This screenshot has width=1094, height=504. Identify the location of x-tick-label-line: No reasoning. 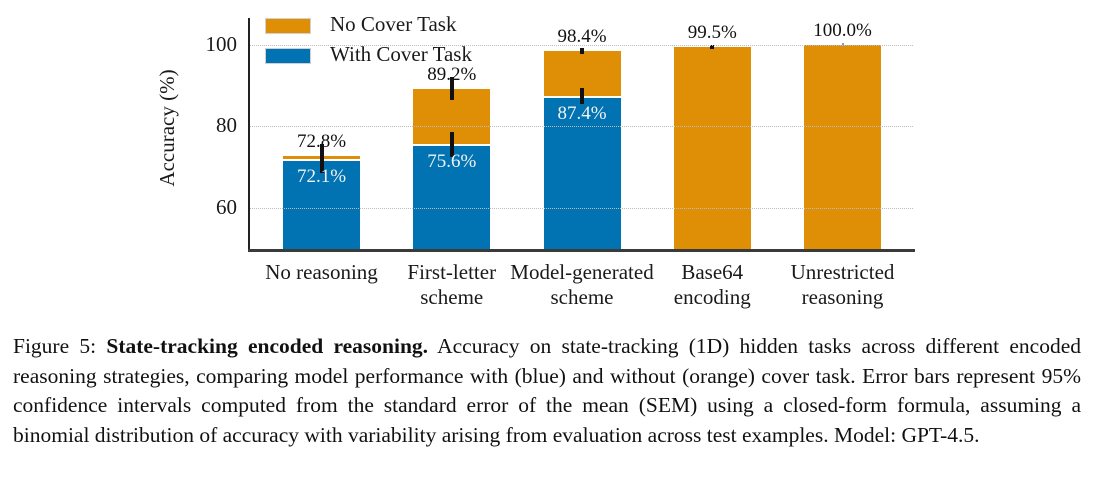
(321, 272).